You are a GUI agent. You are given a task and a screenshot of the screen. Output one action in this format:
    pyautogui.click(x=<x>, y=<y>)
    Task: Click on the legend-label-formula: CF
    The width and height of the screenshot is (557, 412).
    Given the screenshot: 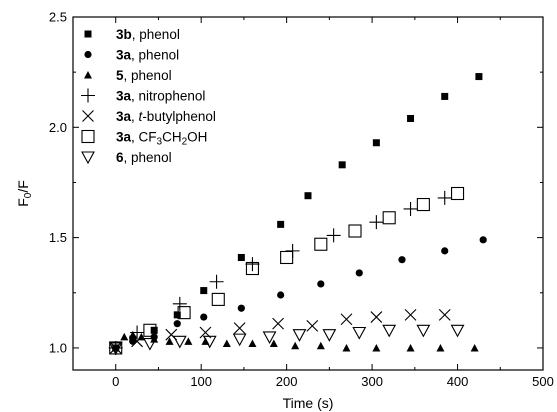 What is the action you would take?
    pyautogui.click(x=148, y=137)
    